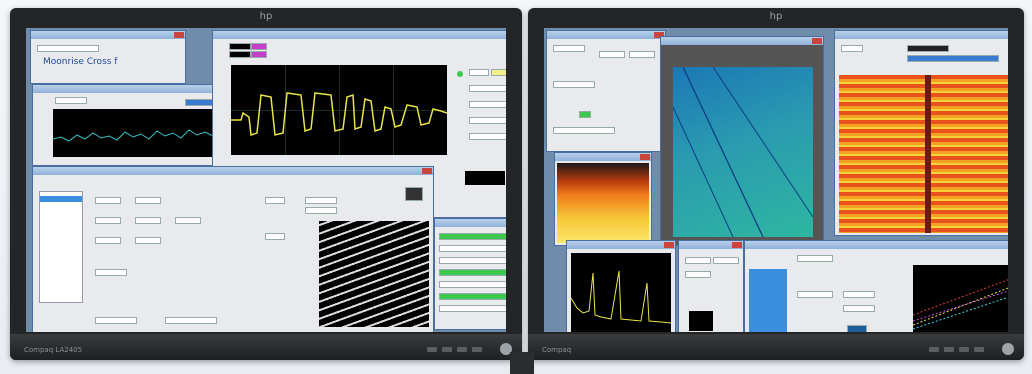 This screenshot has height=374, width=1032. Describe the element at coordinates (471, 278) in the screenshot. I see `table-body` at that location.